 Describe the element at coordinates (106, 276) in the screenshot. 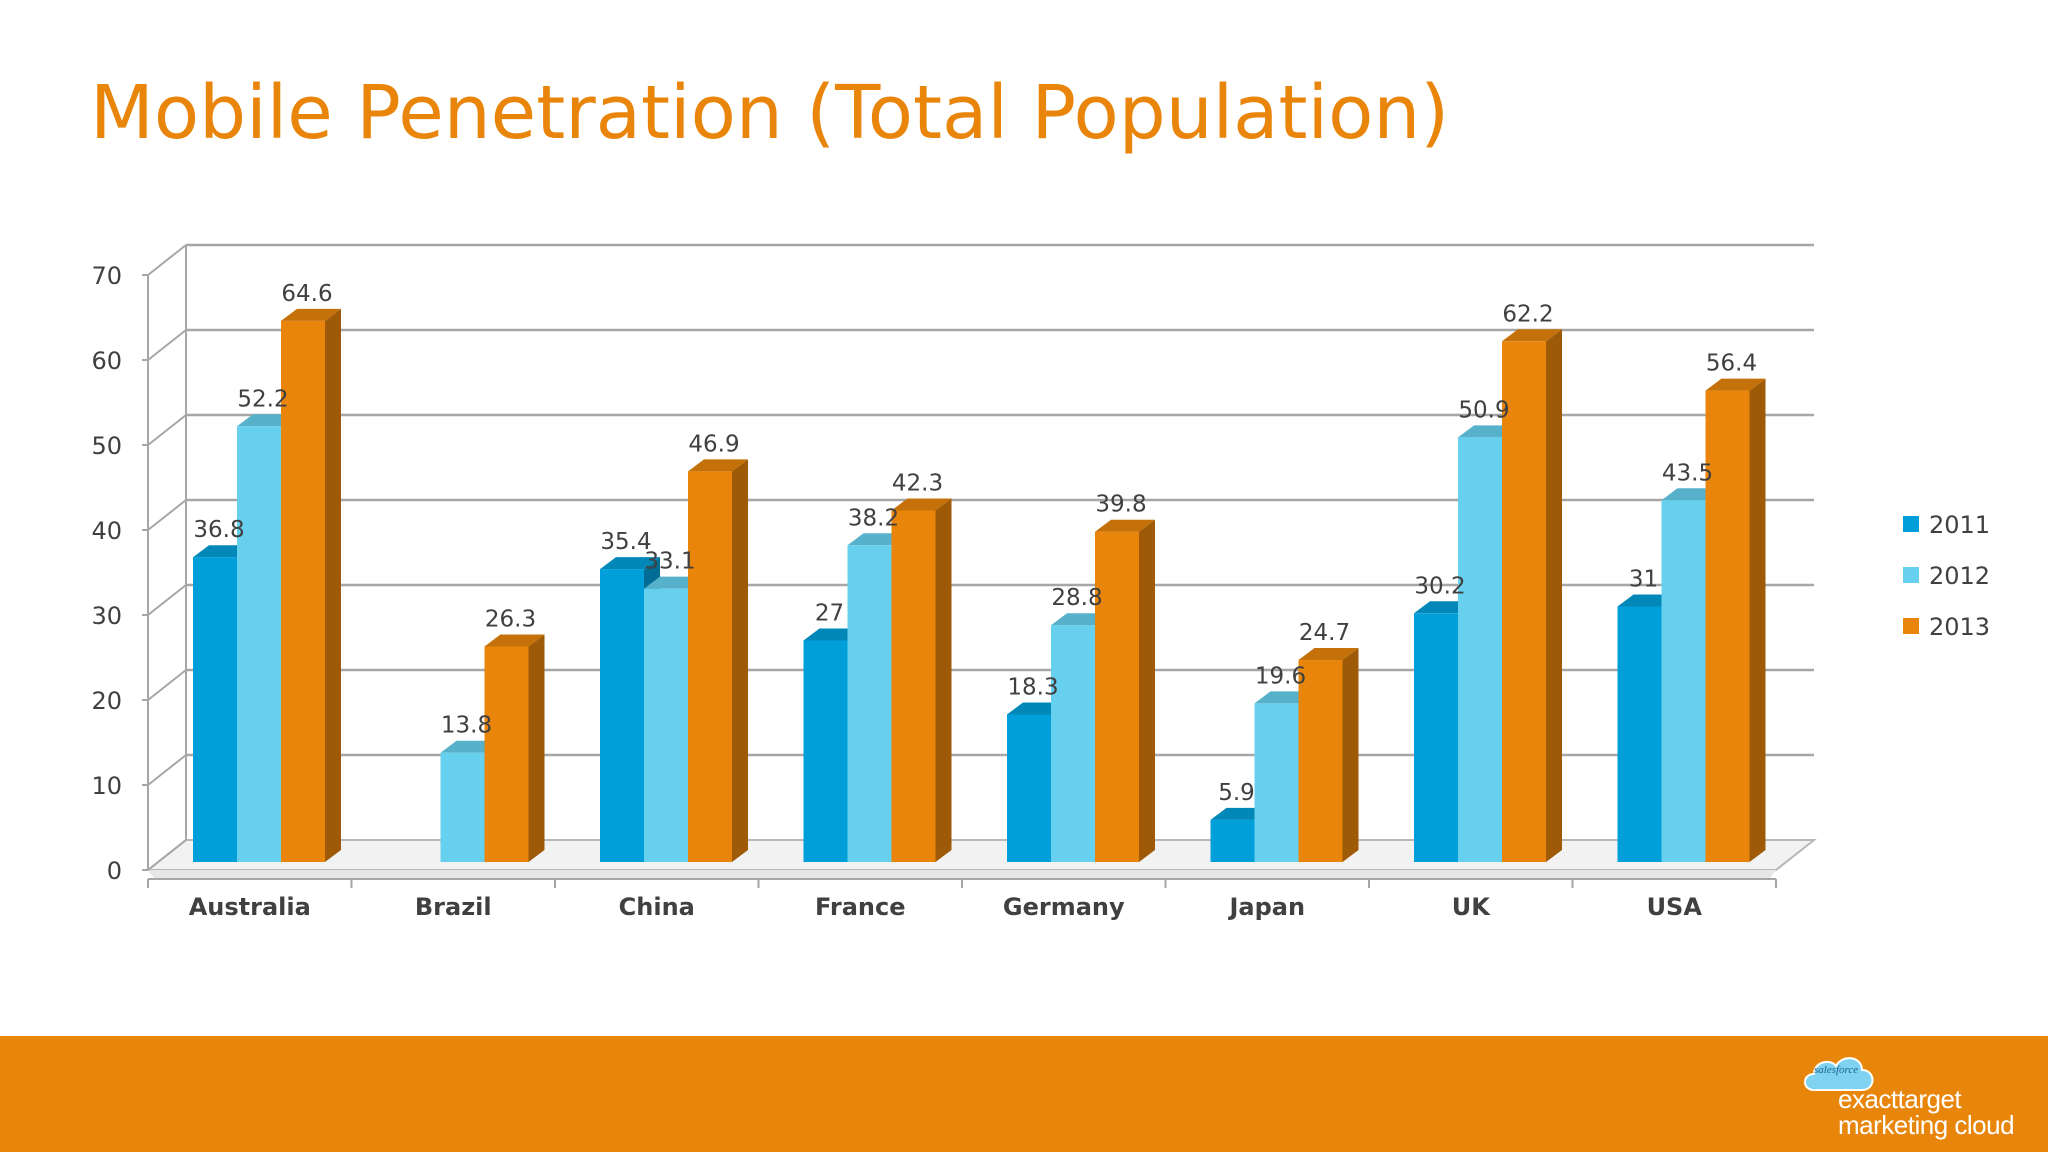

I see `y-tick-label: 70` at that location.